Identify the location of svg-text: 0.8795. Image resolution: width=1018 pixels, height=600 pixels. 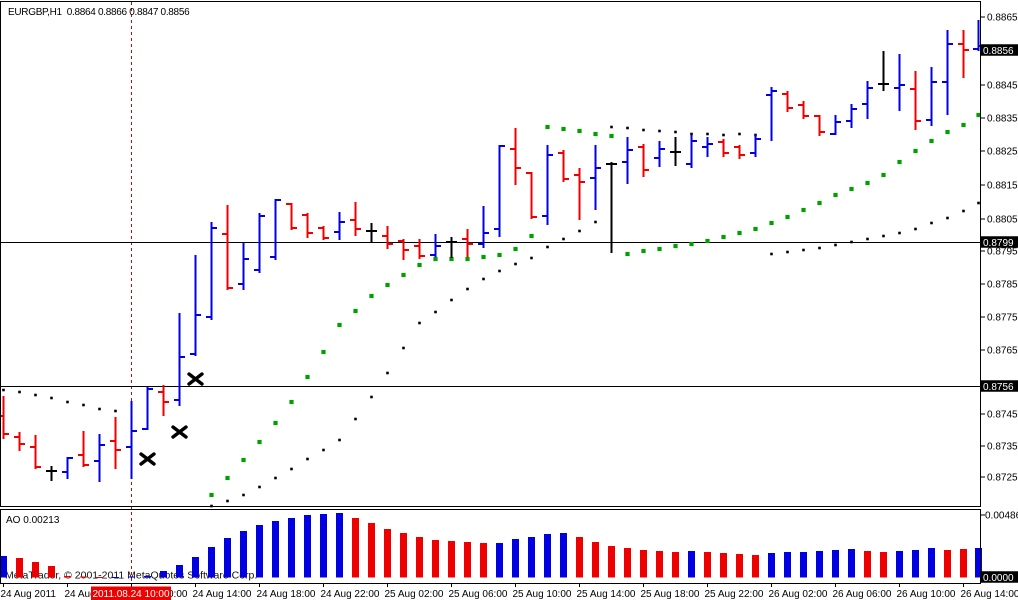
(1002, 252).